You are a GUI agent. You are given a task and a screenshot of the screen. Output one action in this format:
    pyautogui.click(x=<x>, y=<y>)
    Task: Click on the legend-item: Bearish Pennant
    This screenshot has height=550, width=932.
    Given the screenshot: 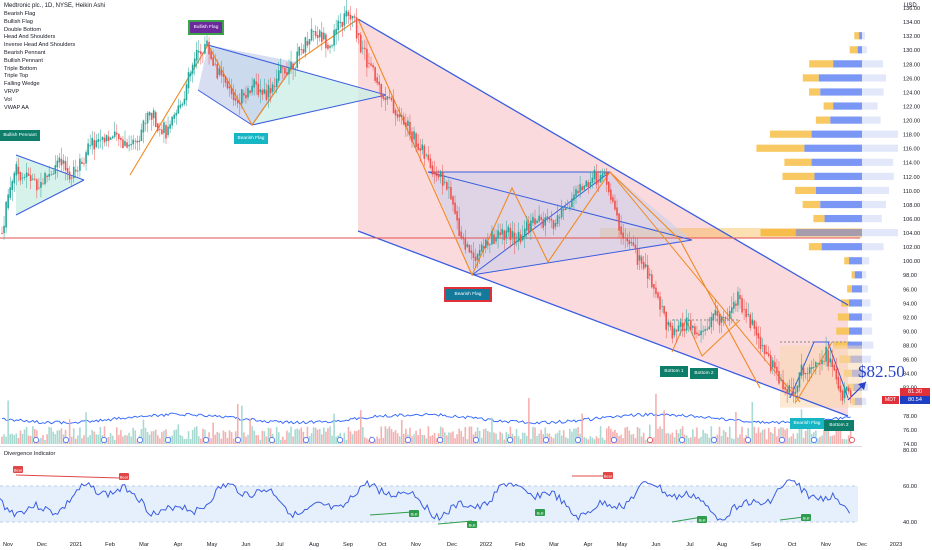 What is the action you would take?
    pyautogui.click(x=25, y=52)
    